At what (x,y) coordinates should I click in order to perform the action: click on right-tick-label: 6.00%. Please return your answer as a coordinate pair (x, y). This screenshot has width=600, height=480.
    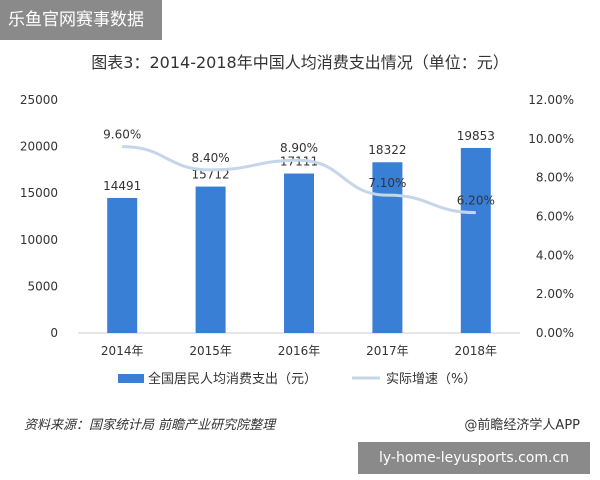
    Looking at the image, I should click on (555, 217).